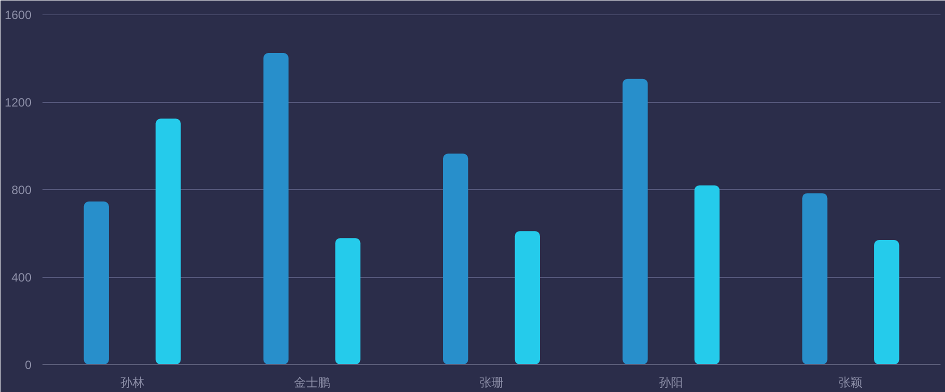 The width and height of the screenshot is (945, 392). I want to click on x-tick-label: 金士鹏, so click(312, 383).